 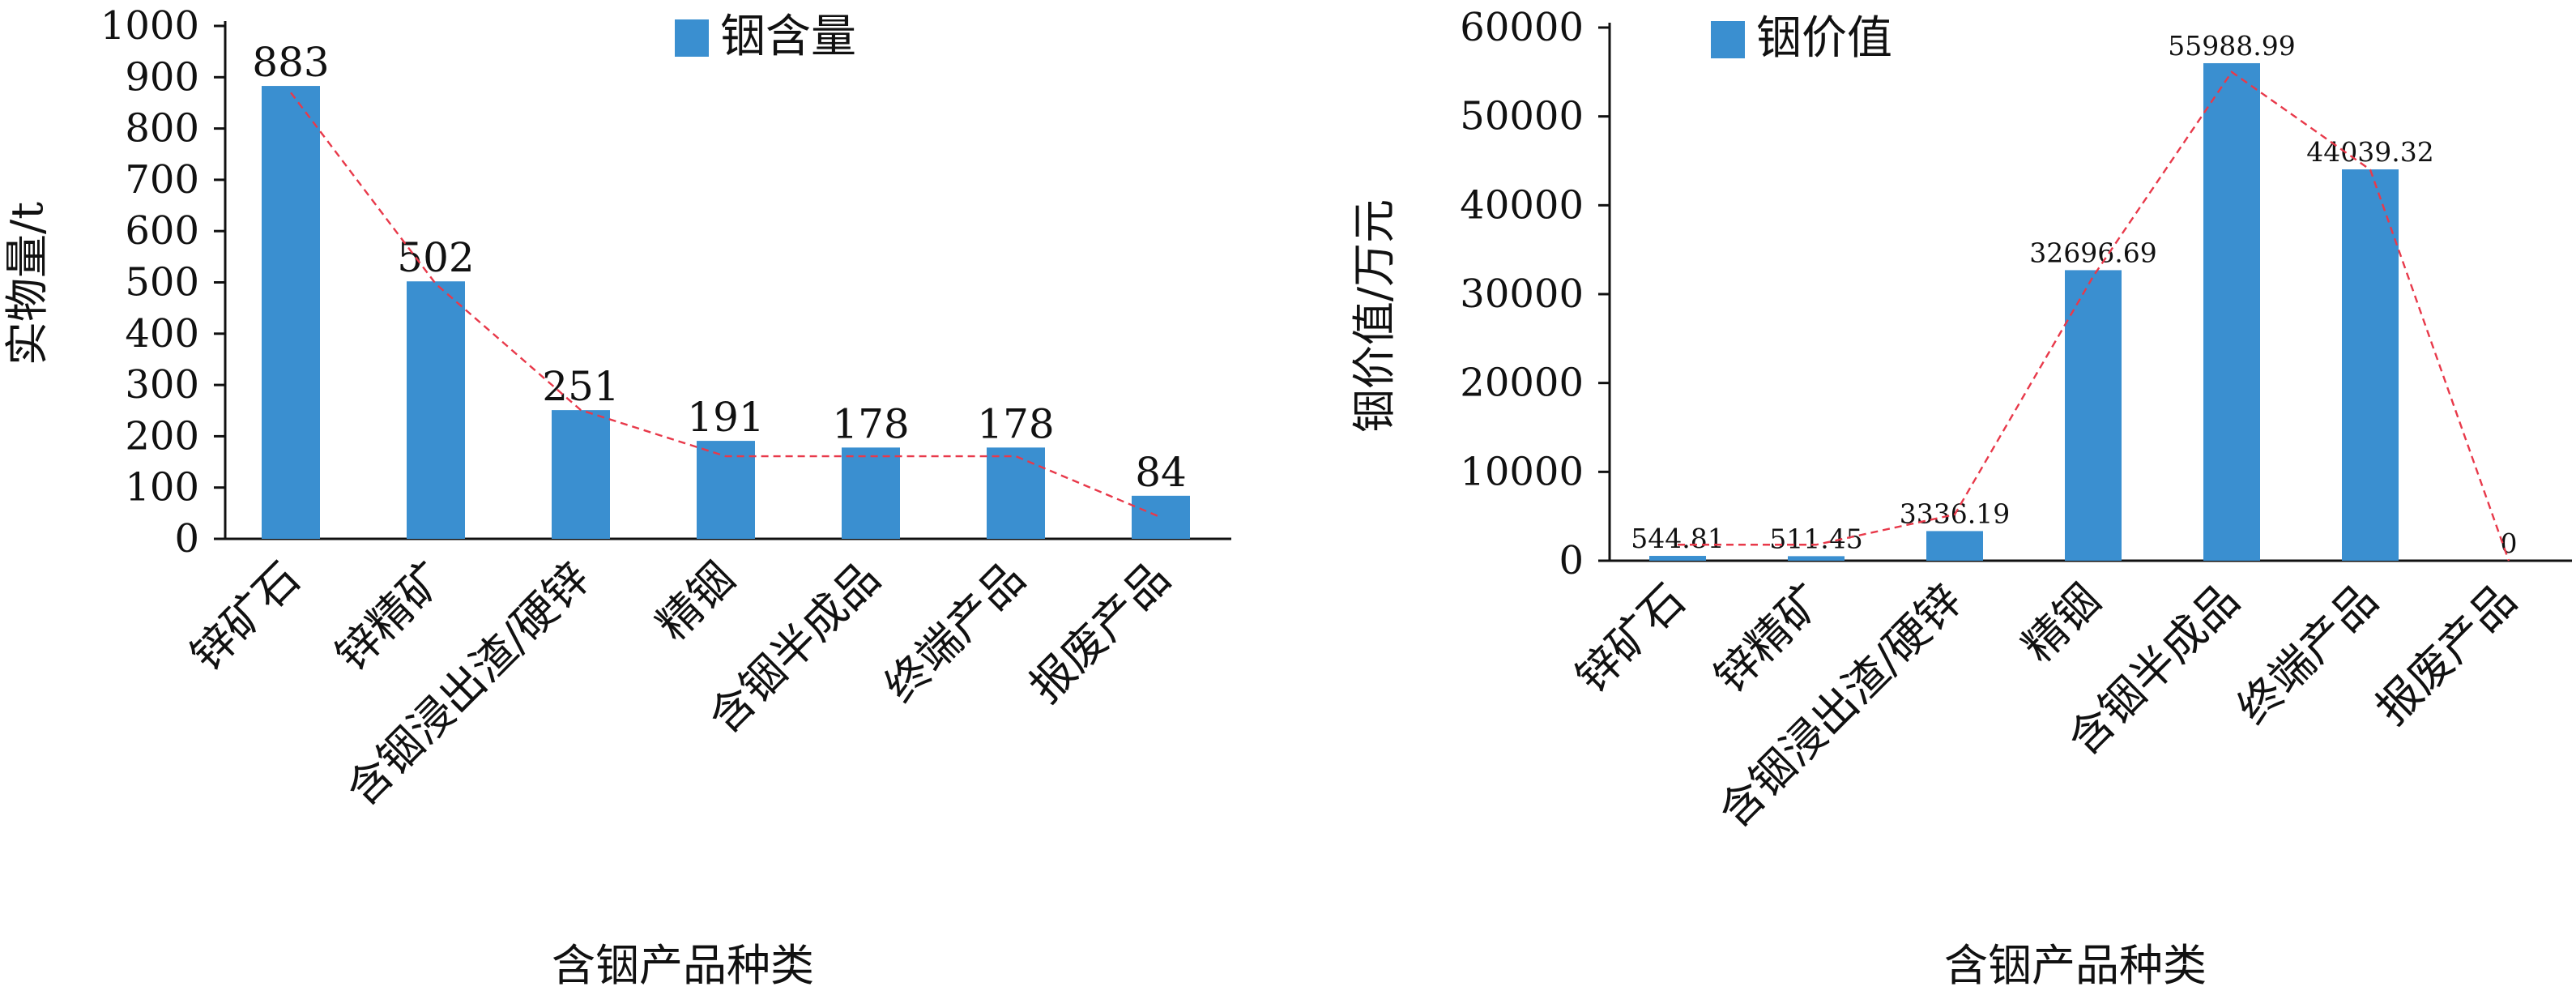 I want to click on left-data-label-1: 883, so click(x=290, y=62).